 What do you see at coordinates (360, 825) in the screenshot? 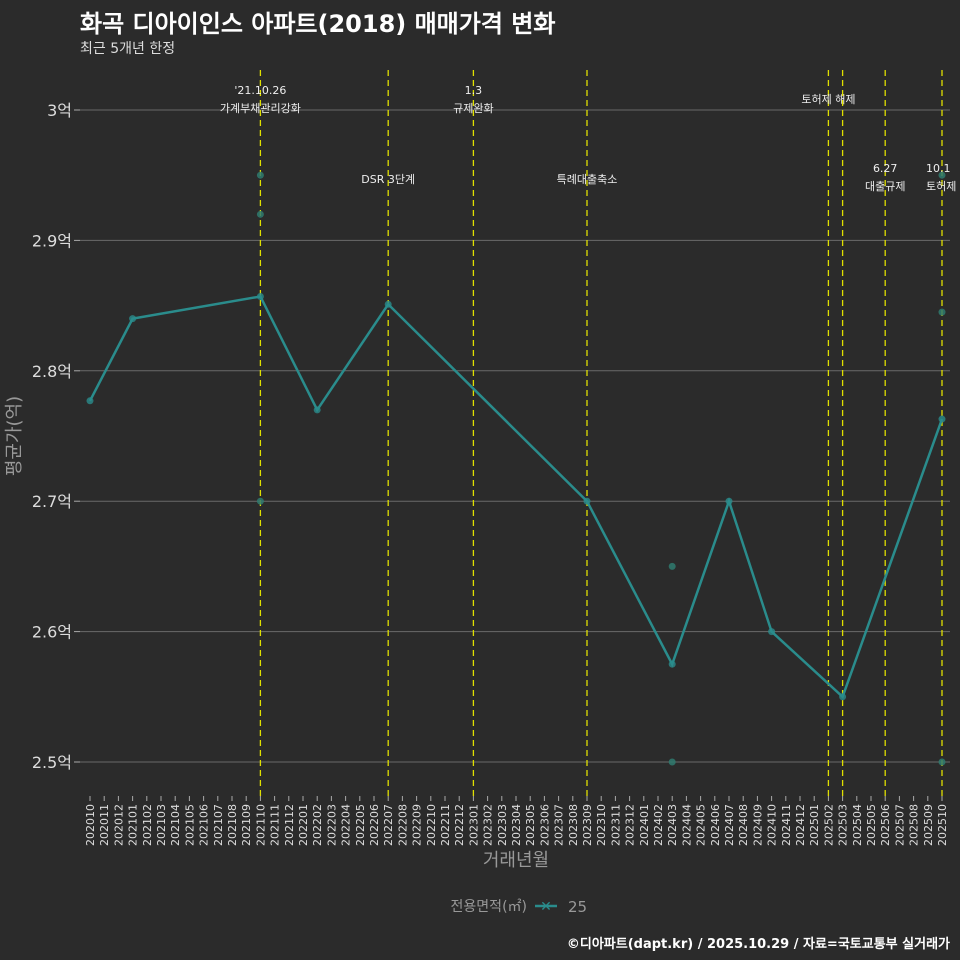
I see `x-tick-label: 202205` at bounding box center [360, 825].